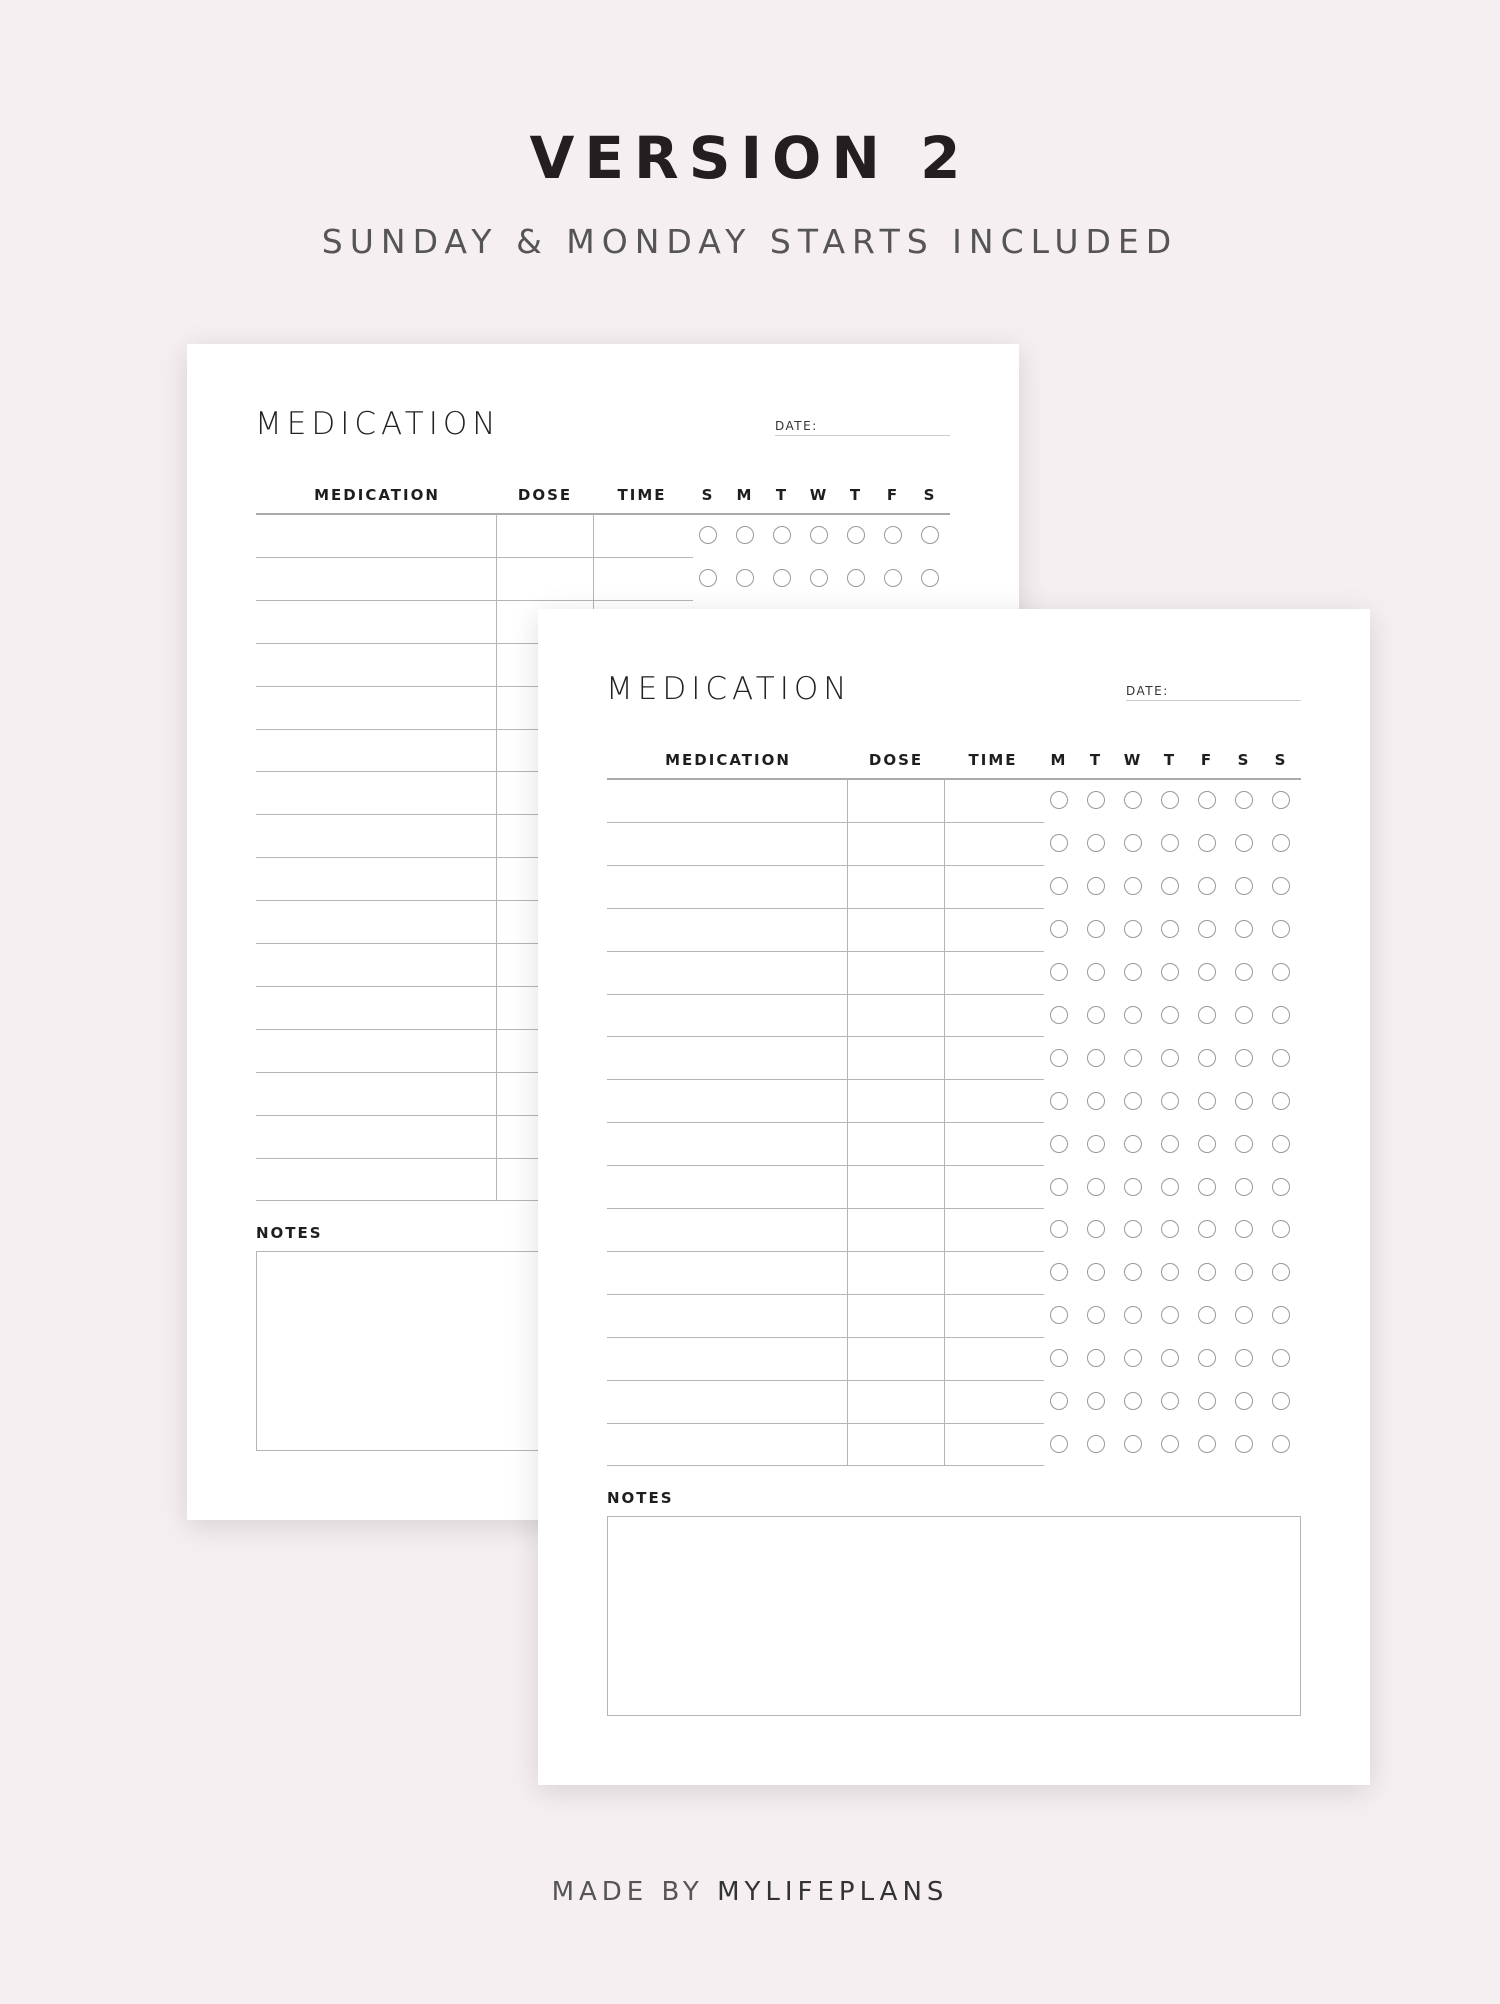 The image size is (1500, 2004). I want to click on date-field, so click(862, 435).